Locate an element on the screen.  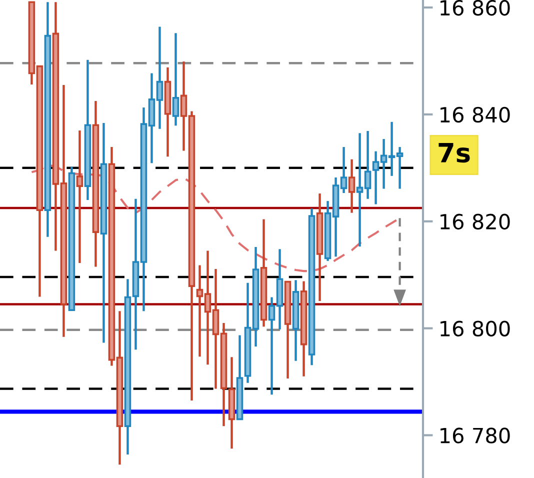
y-tick-label: 16 840 is located at coordinates (475, 114).